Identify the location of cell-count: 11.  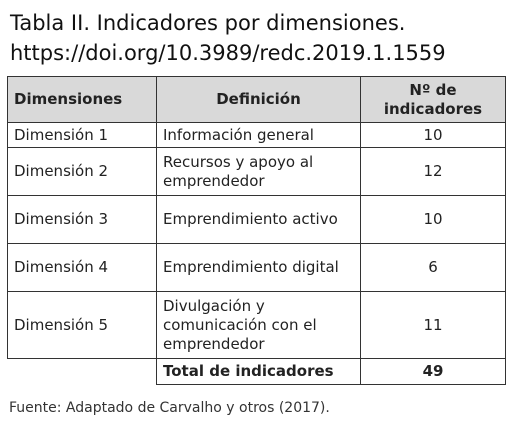
(433, 325).